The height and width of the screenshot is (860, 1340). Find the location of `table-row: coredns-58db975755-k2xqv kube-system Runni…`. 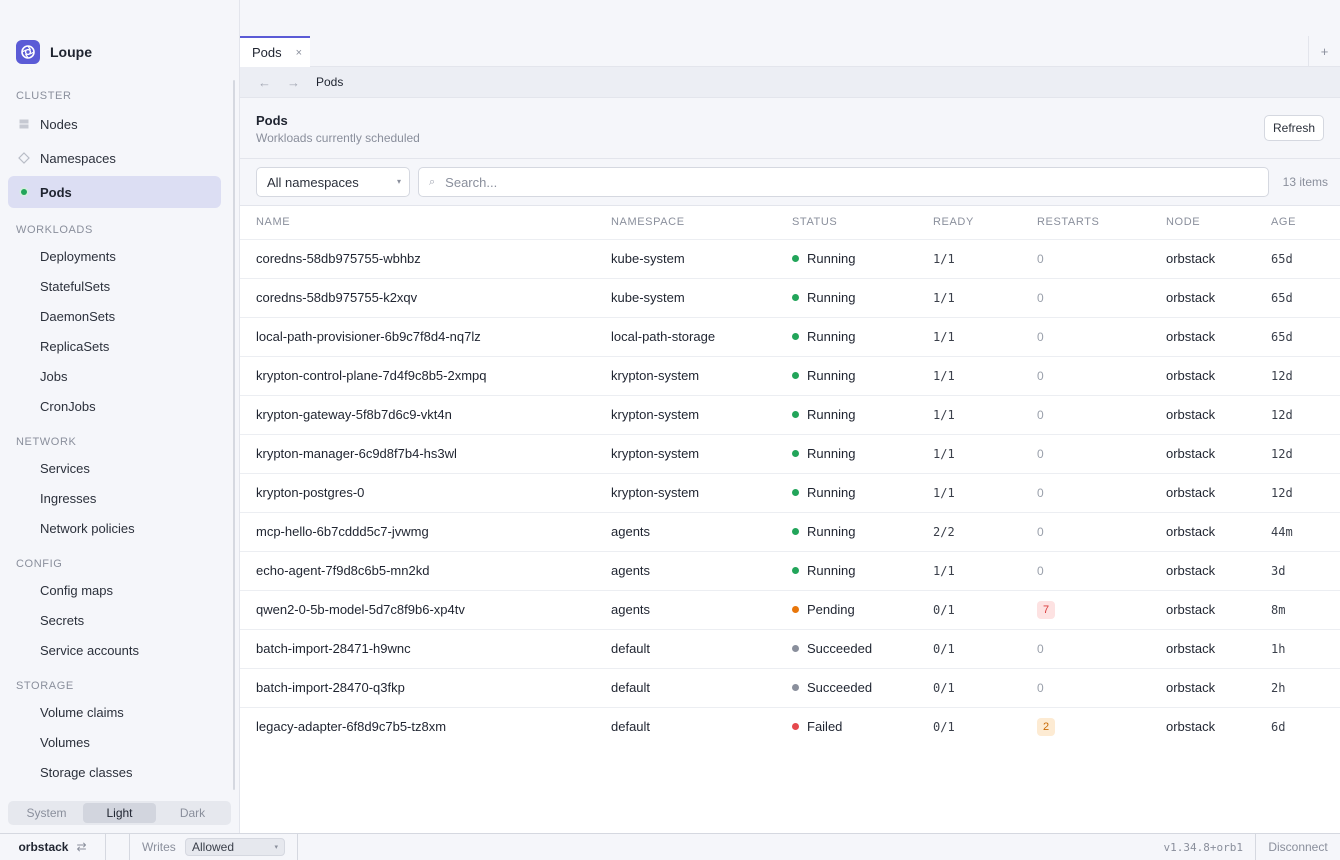

table-row: coredns-58db975755-k2xqv kube-system Runni… is located at coordinates (790, 297).